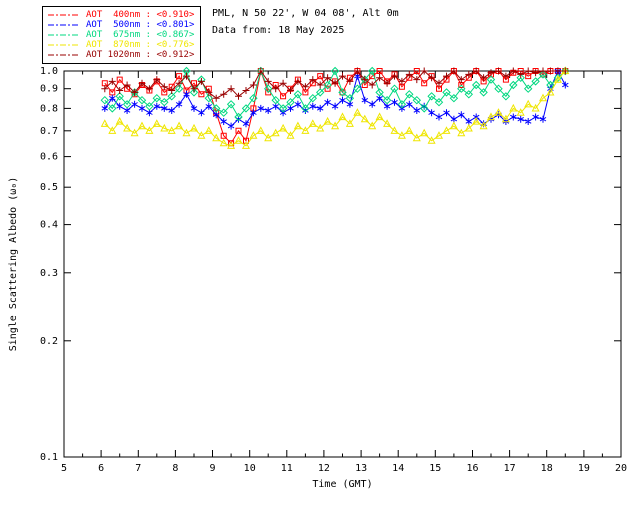  Describe the element at coordinates (138, 468) in the screenshot. I see `x-tick-label: 7` at that location.